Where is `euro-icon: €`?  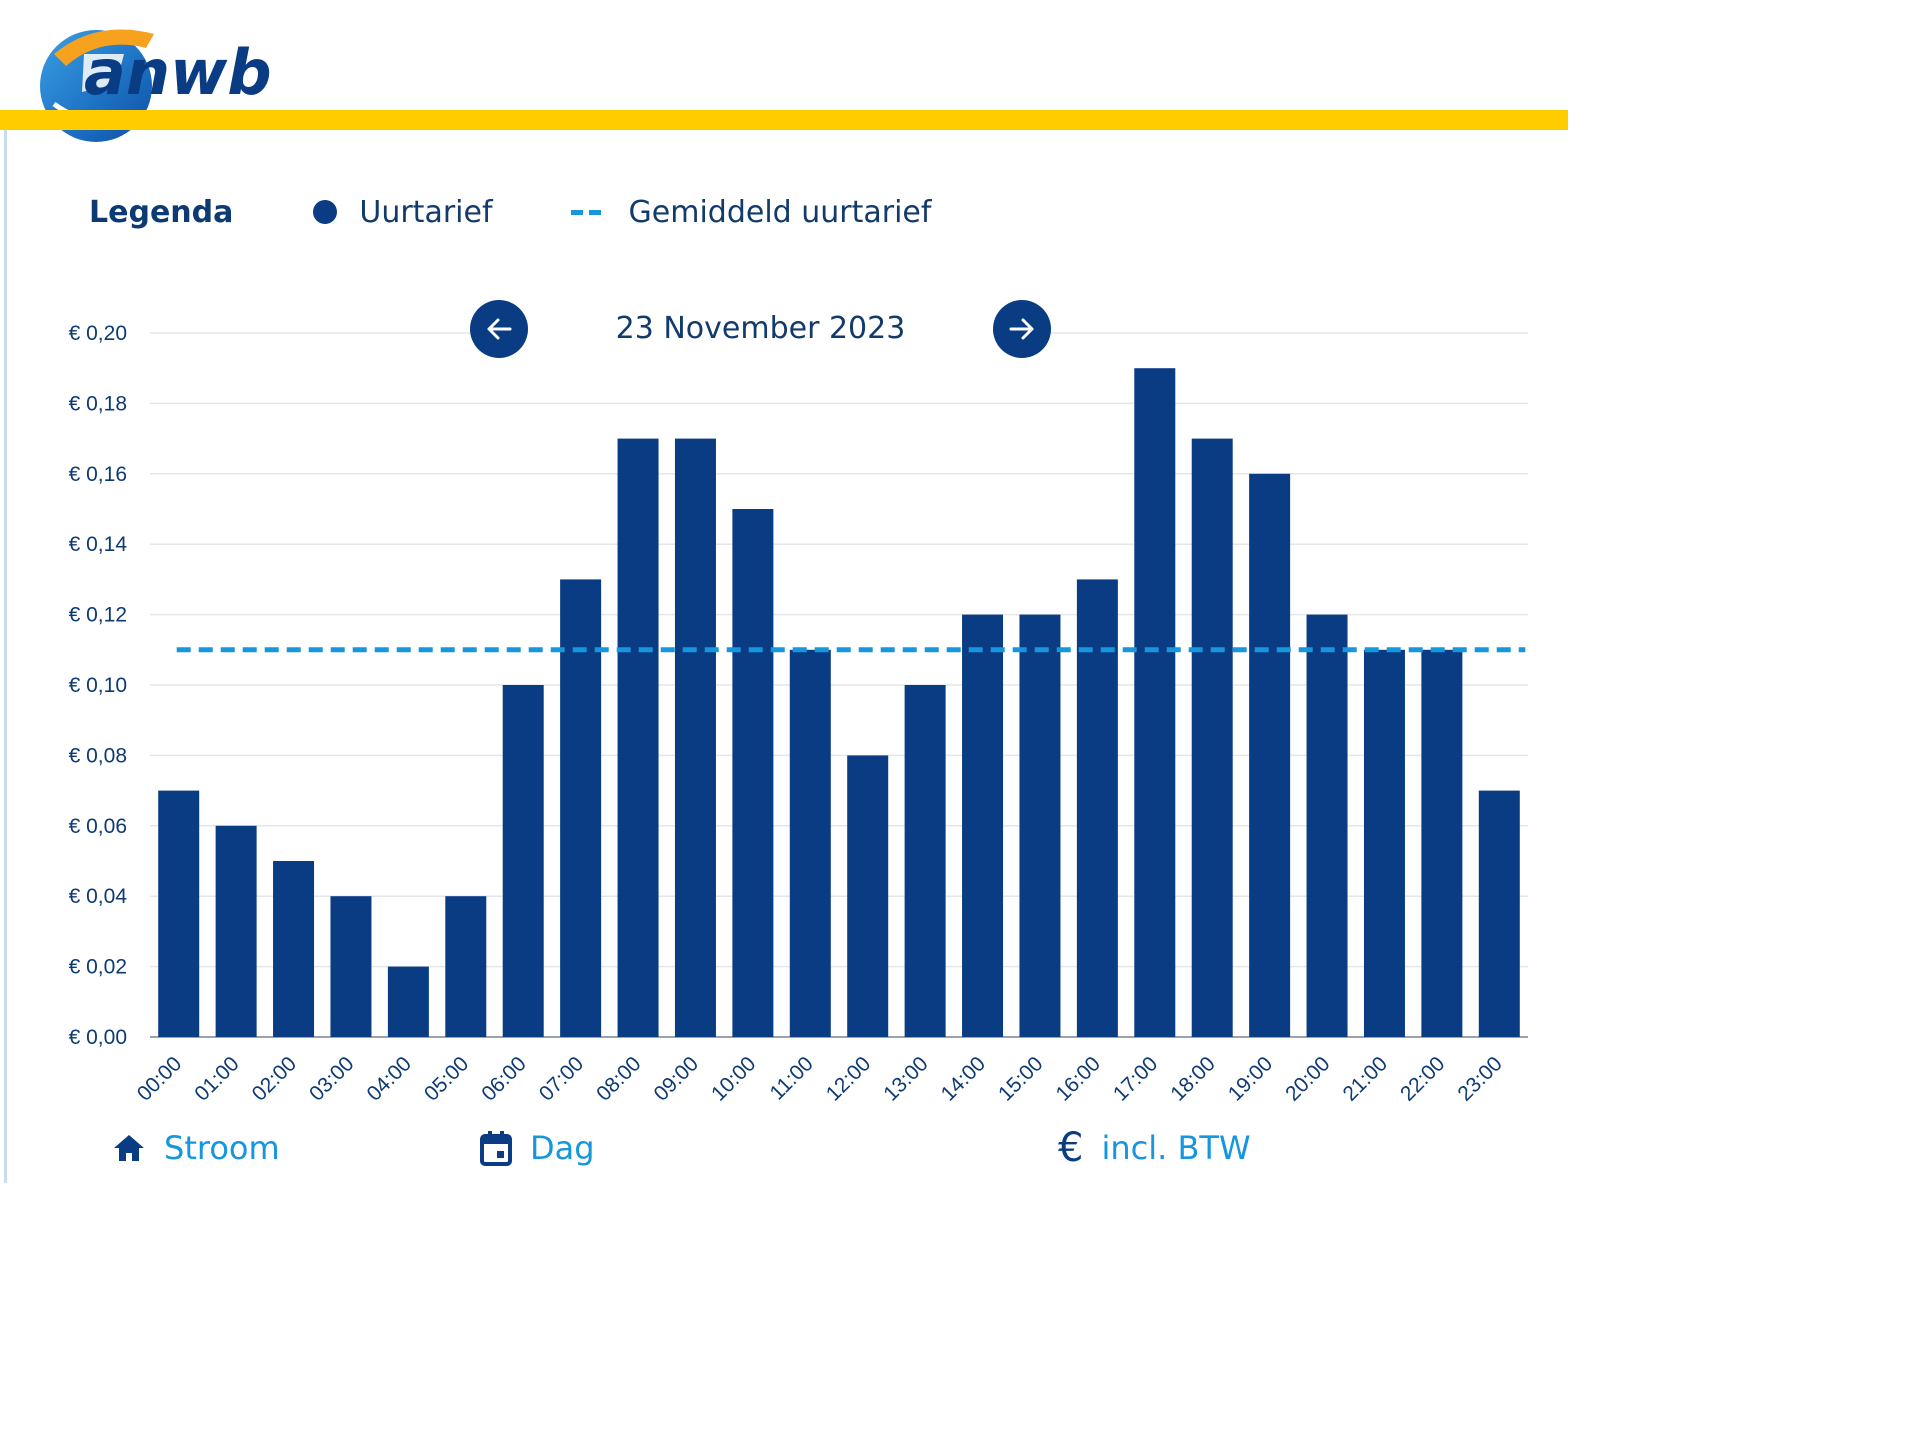
euro-icon: € is located at coordinates (1071, 1148).